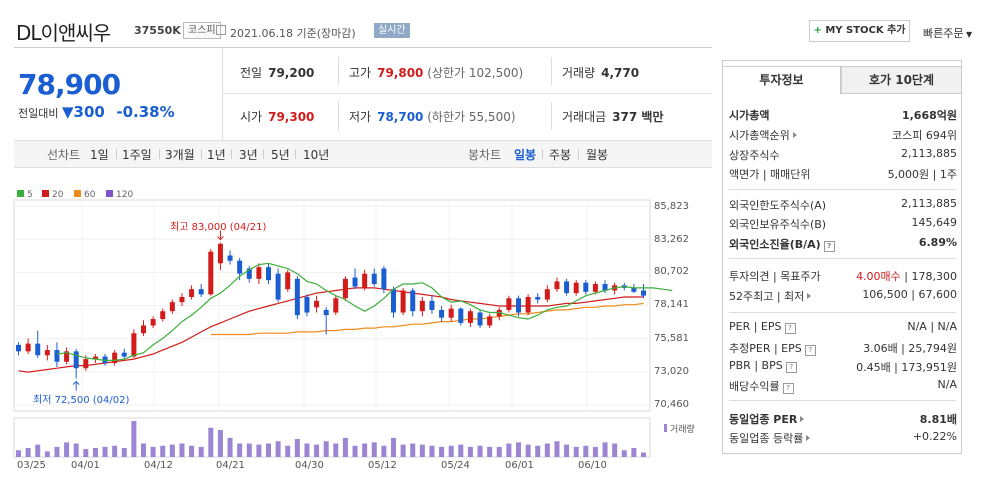 The image size is (984, 493). I want to click on range-3m: 3개월, so click(180, 155).